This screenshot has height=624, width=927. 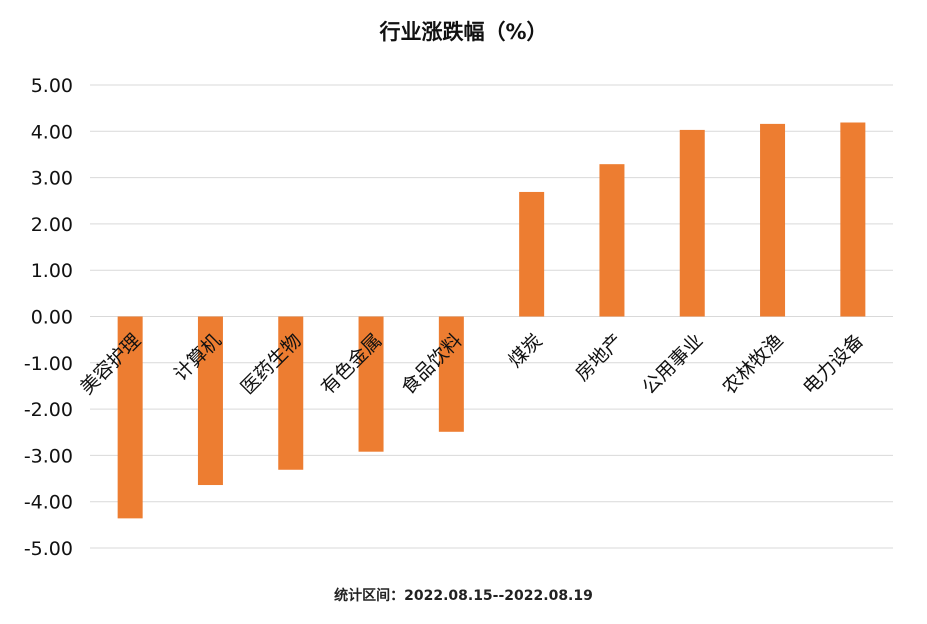 What do you see at coordinates (48, 456) in the screenshot?
I see `y-tick-label: -3.00` at bounding box center [48, 456].